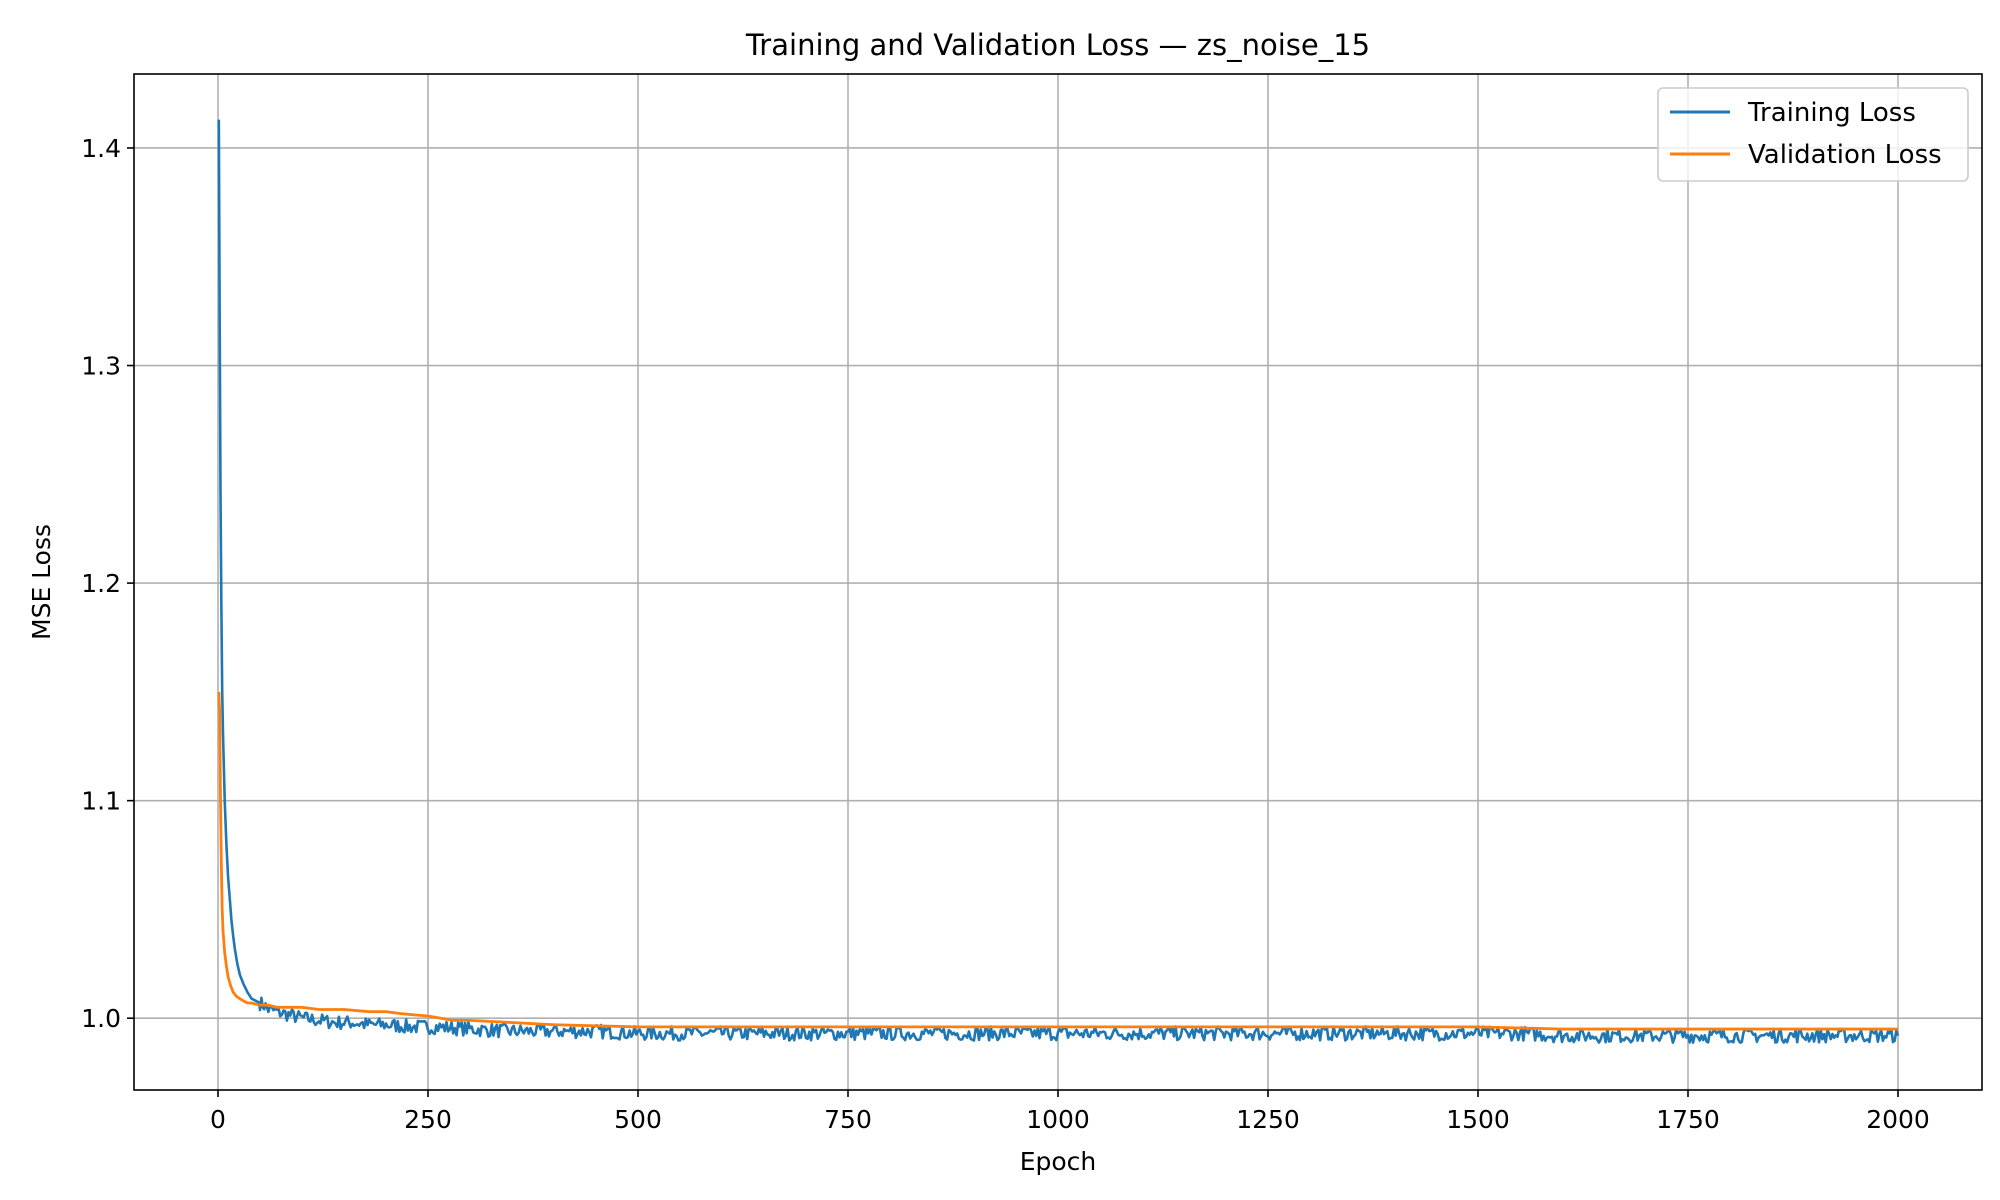  What do you see at coordinates (848, 1119) in the screenshot?
I see `x-tick-label: 750` at bounding box center [848, 1119].